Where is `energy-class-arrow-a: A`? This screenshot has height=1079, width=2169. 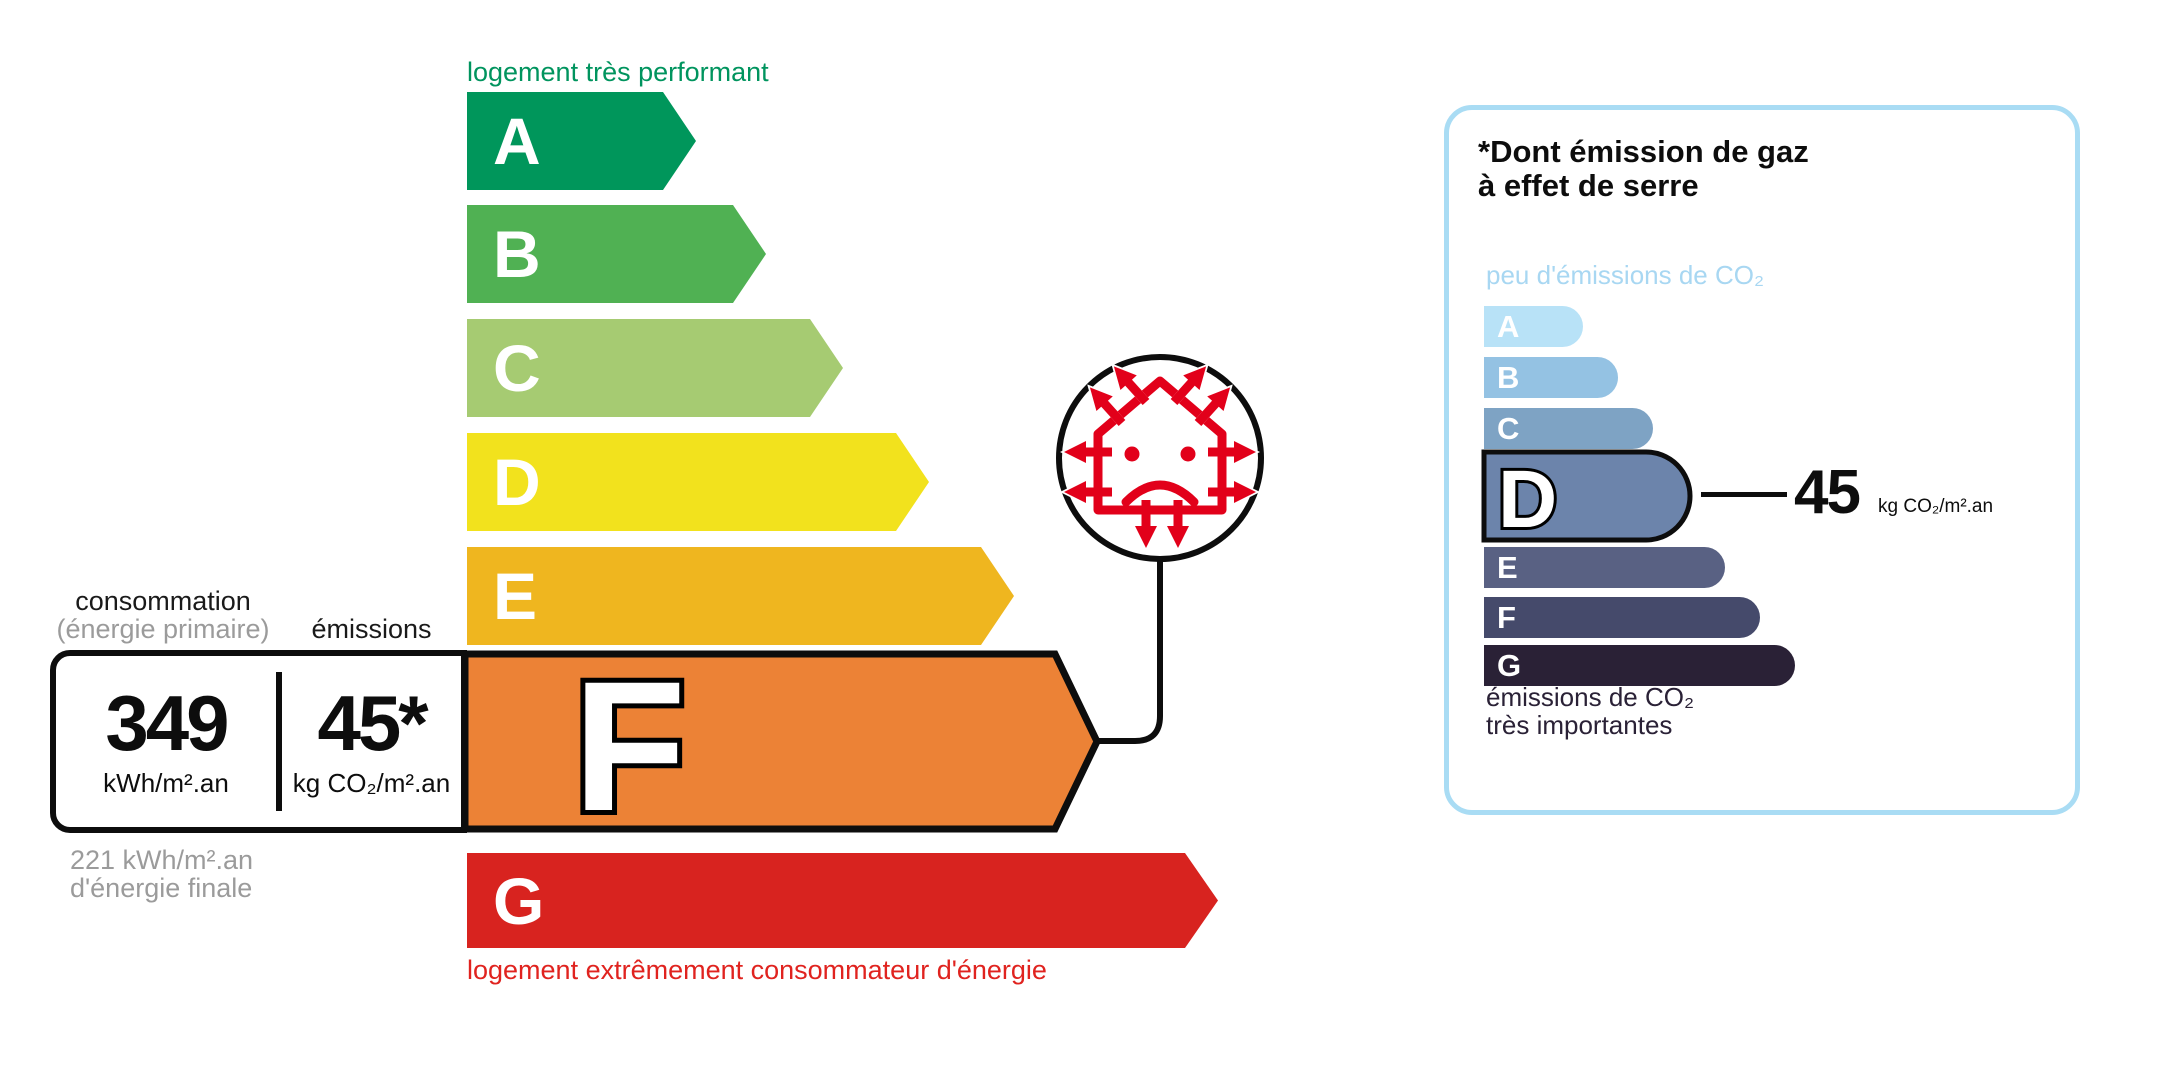 energy-class-arrow-a: A is located at coordinates (581, 141).